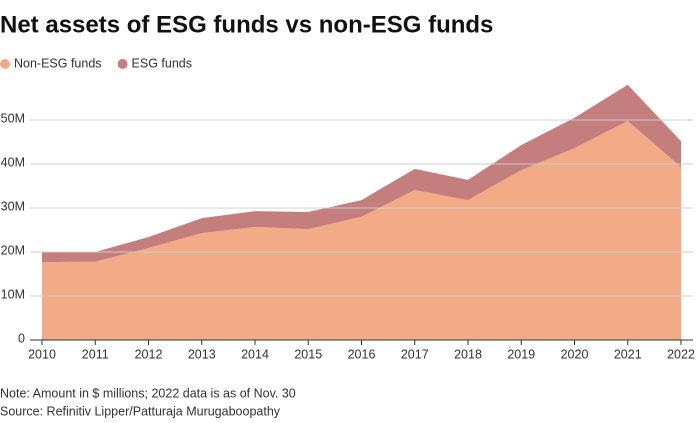 Image resolution: width=698 pixels, height=423 pixels. What do you see at coordinates (13, 162) in the screenshot?
I see `y-tick-label: 40M` at bounding box center [13, 162].